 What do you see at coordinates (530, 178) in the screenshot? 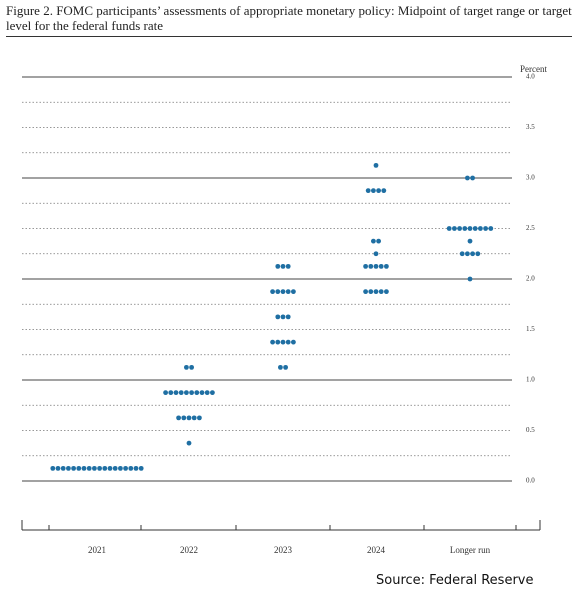
I see `y-tick-label: 3.0` at bounding box center [530, 178].